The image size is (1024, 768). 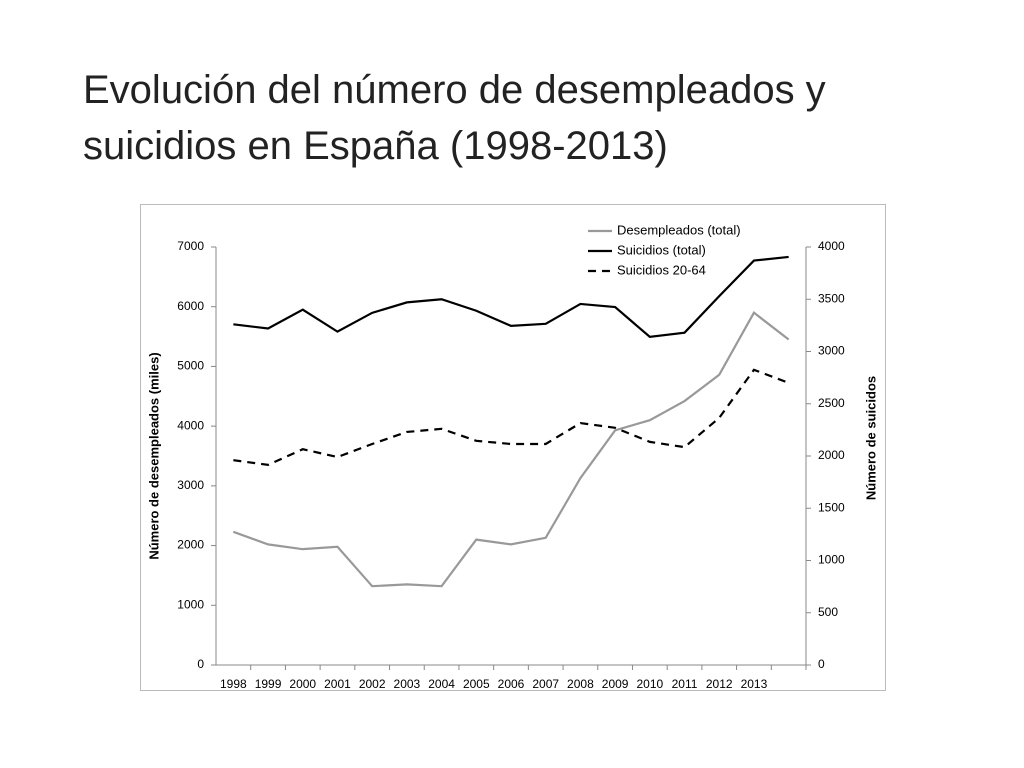 I want to click on x-tick-label: 2003, so click(x=407, y=684).